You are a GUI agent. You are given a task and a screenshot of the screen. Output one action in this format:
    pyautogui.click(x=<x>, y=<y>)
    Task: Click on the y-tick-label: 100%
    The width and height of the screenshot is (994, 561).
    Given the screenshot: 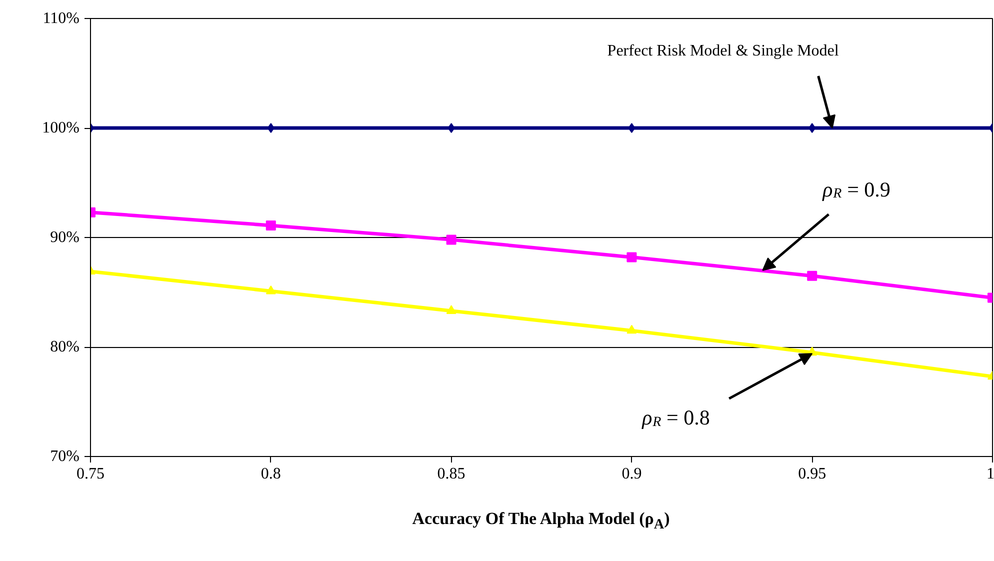 What is the action you would take?
    pyautogui.click(x=61, y=128)
    